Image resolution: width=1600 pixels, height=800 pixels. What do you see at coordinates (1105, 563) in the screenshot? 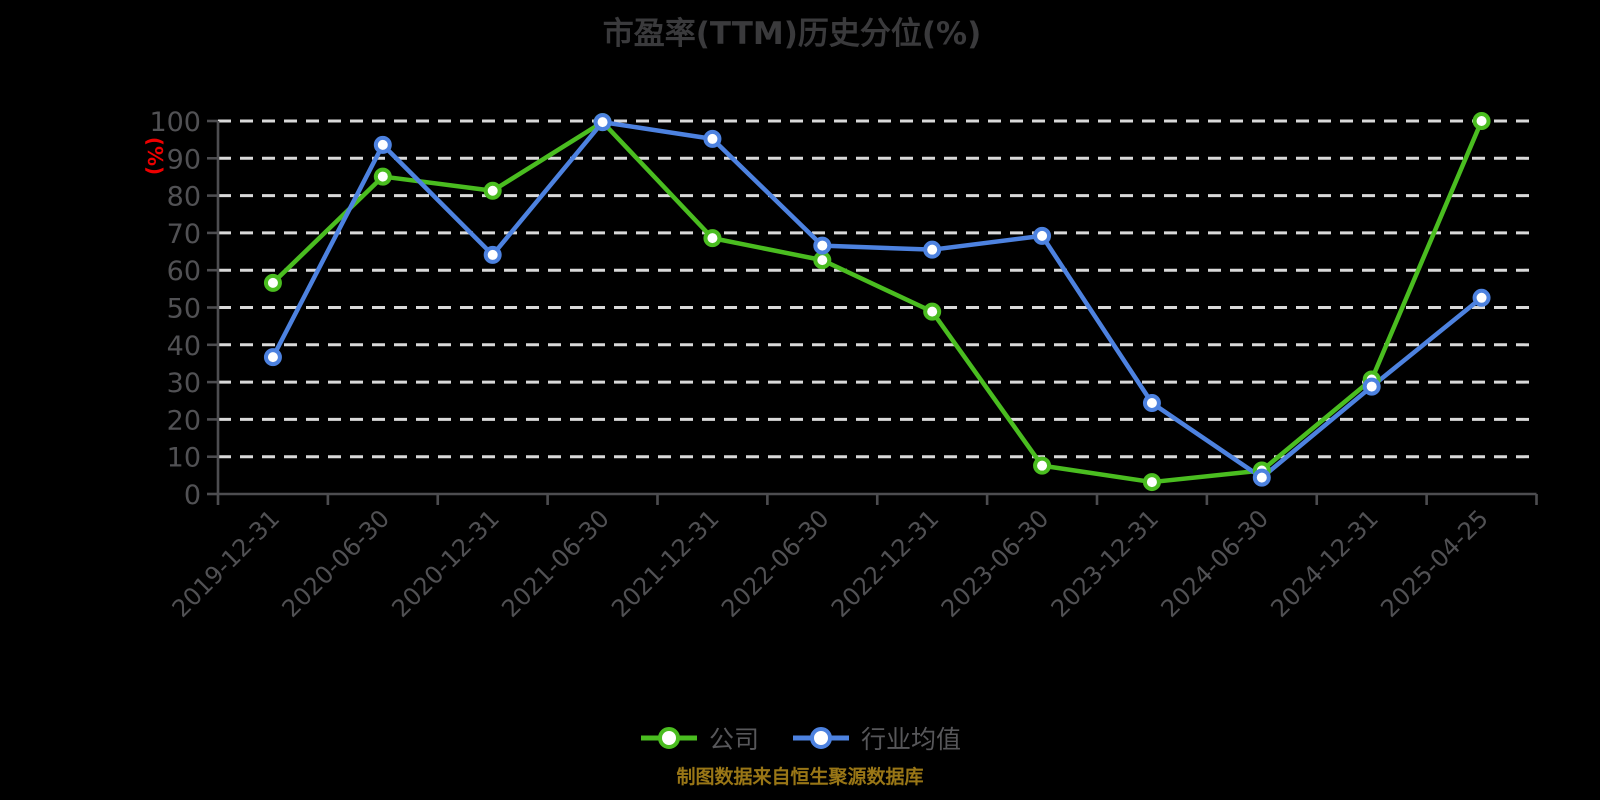
I see `x-tick-label: 2023-12-31` at bounding box center [1105, 563].